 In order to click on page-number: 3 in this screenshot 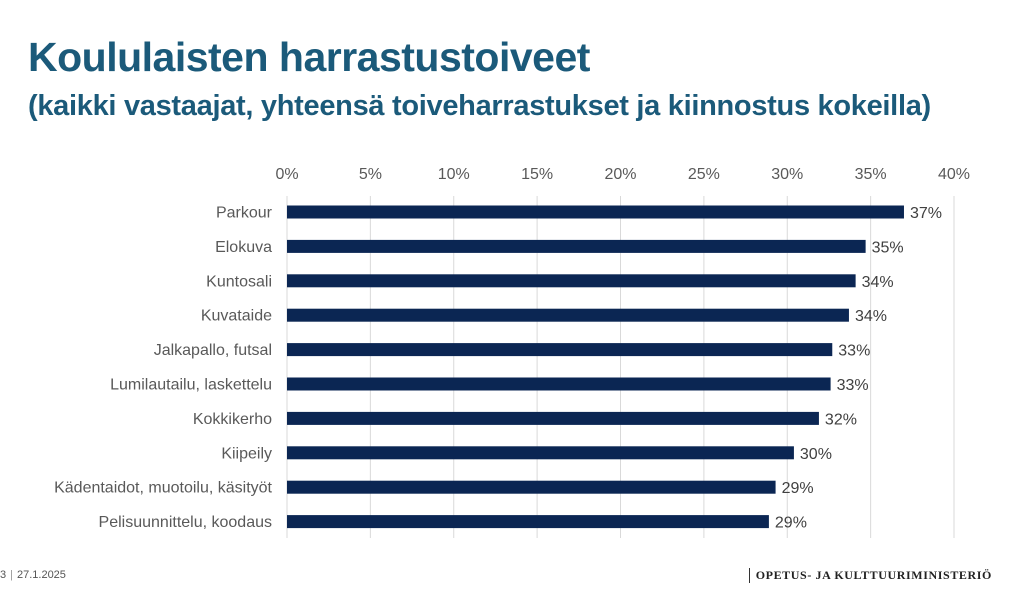, I will do `click(3, 575)`.